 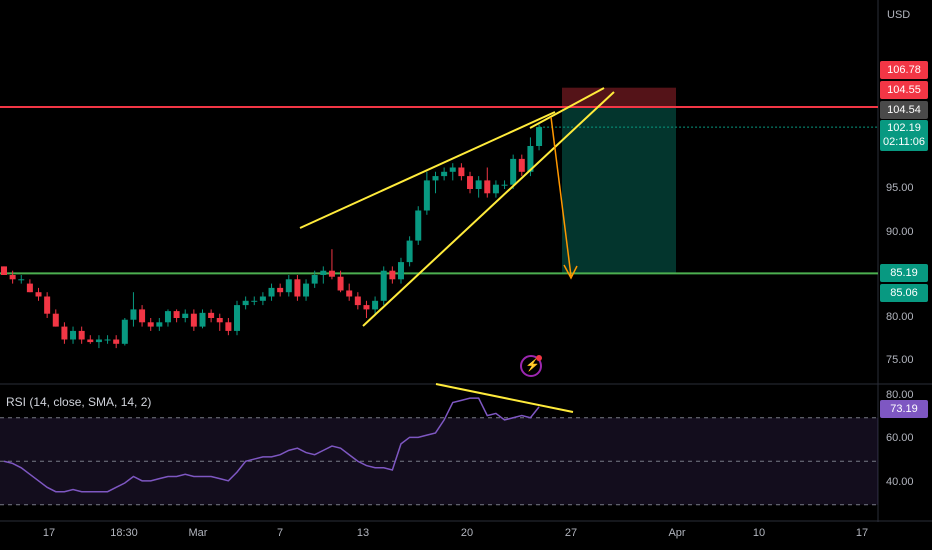 What do you see at coordinates (904, 110) in the screenshot?
I see `resistance-price-tag: 104.54` at bounding box center [904, 110].